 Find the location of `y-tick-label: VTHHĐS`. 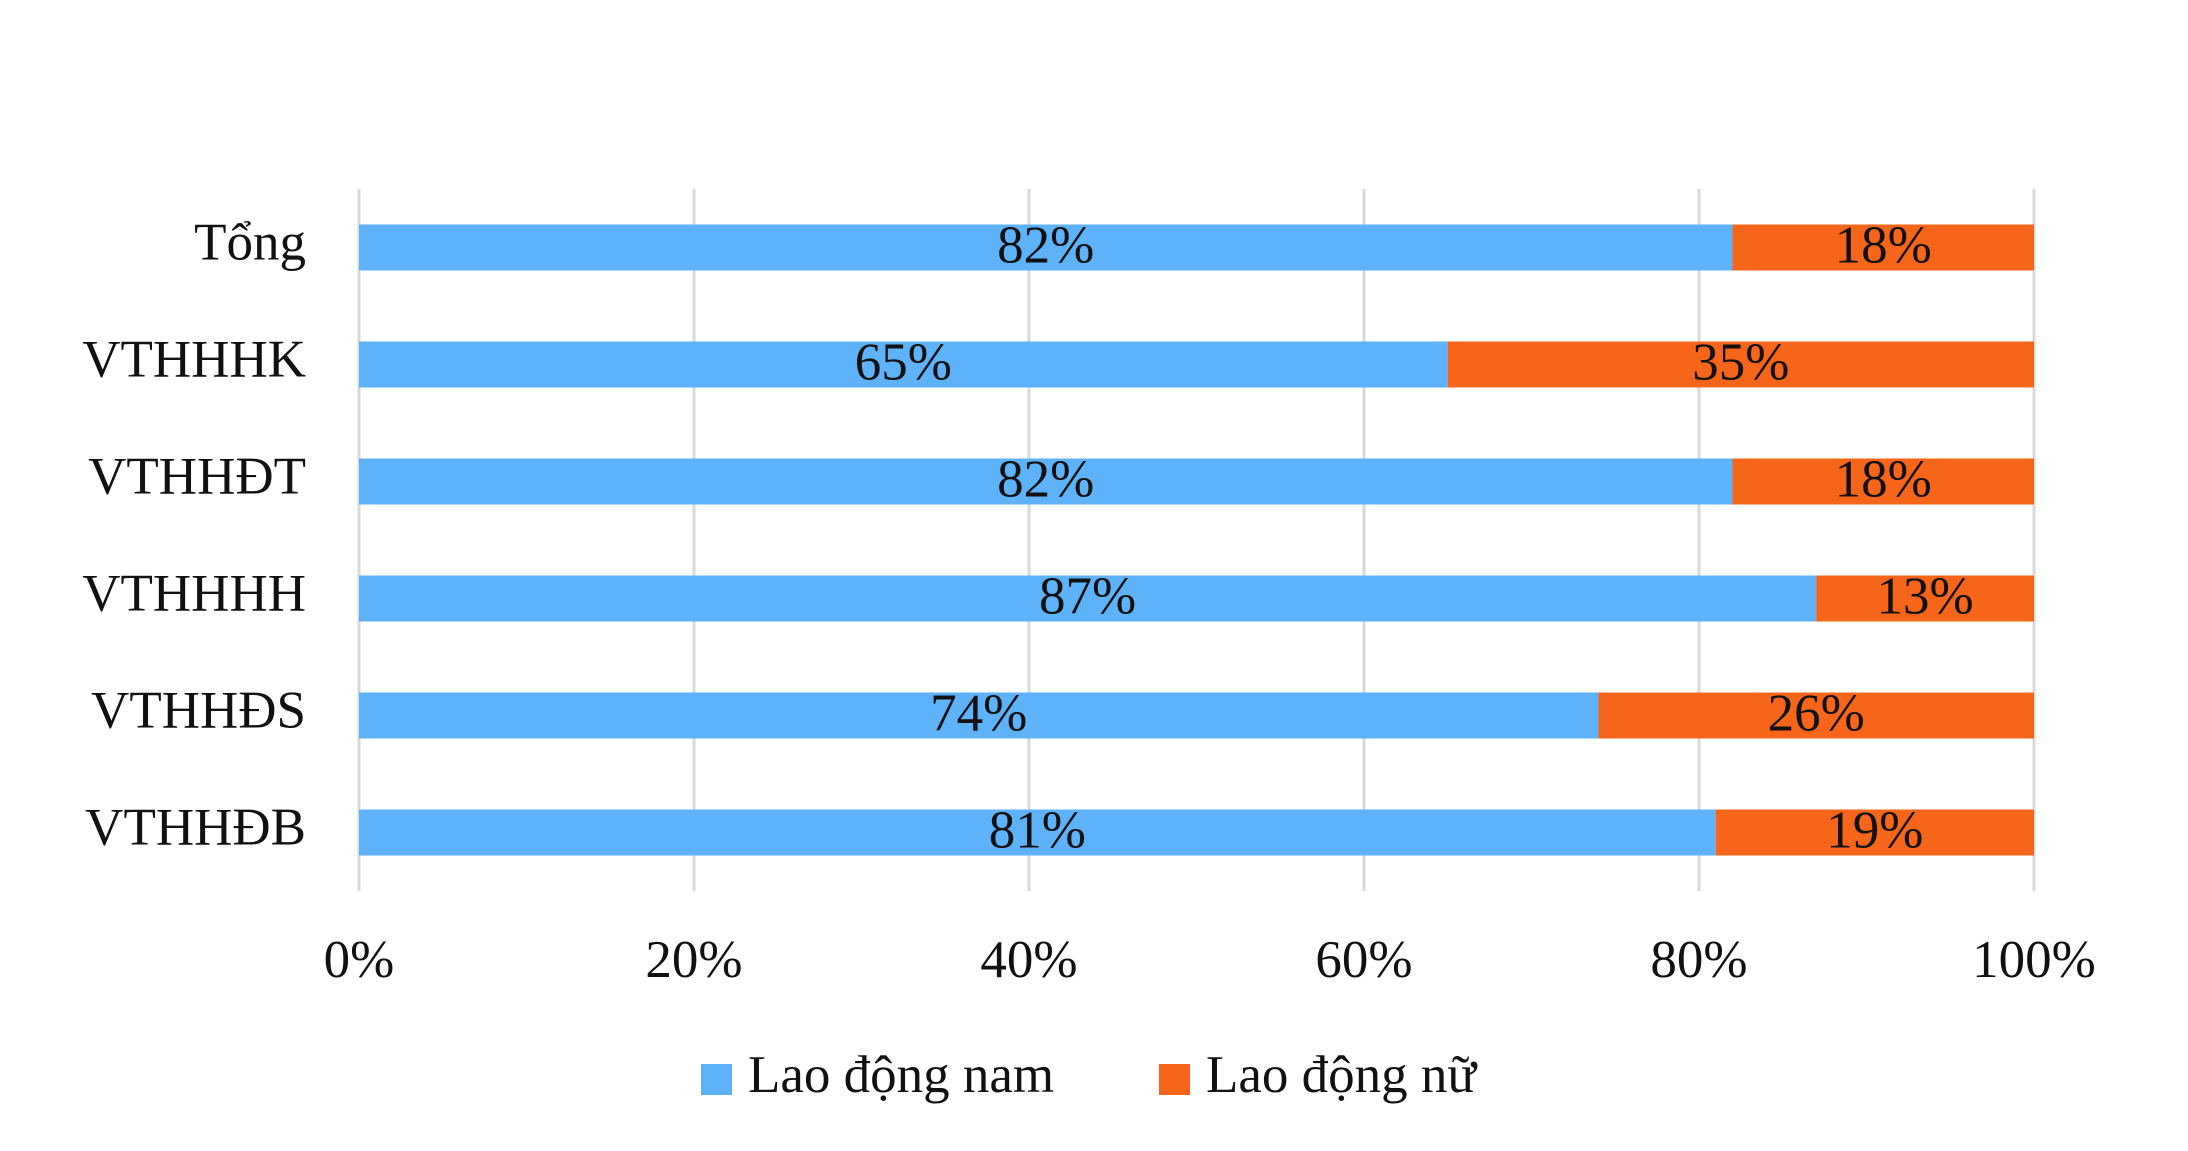

y-tick-label: VTHHĐS is located at coordinates (198, 711).